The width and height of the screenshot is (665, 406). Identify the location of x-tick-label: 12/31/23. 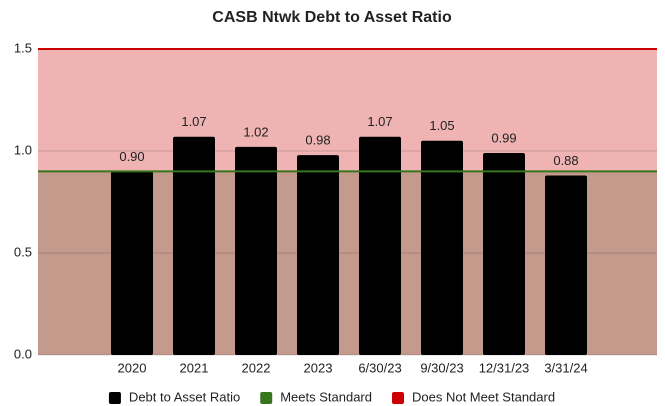
(504, 367).